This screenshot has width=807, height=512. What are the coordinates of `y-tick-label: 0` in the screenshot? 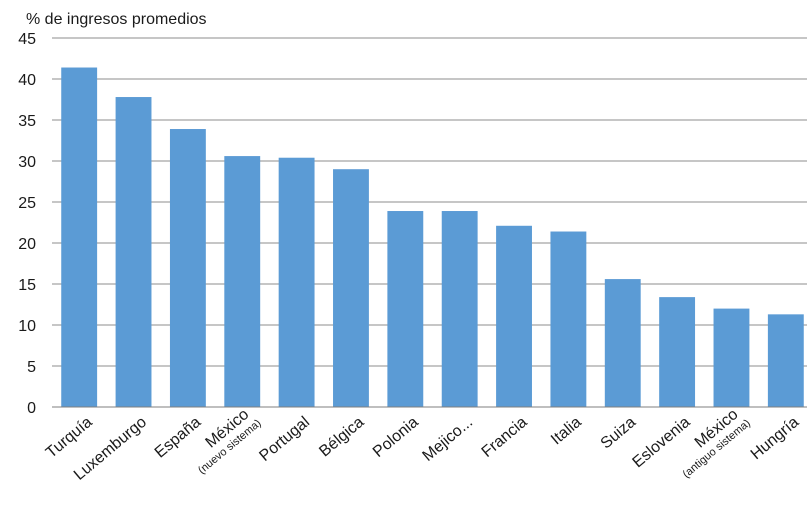 It's located at (31, 408).